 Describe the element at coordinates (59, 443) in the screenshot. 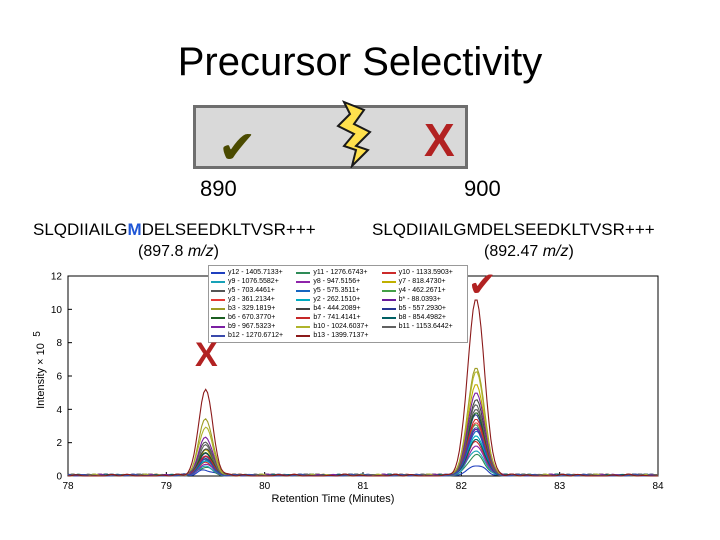

I see `y-tick-label: 2` at that location.